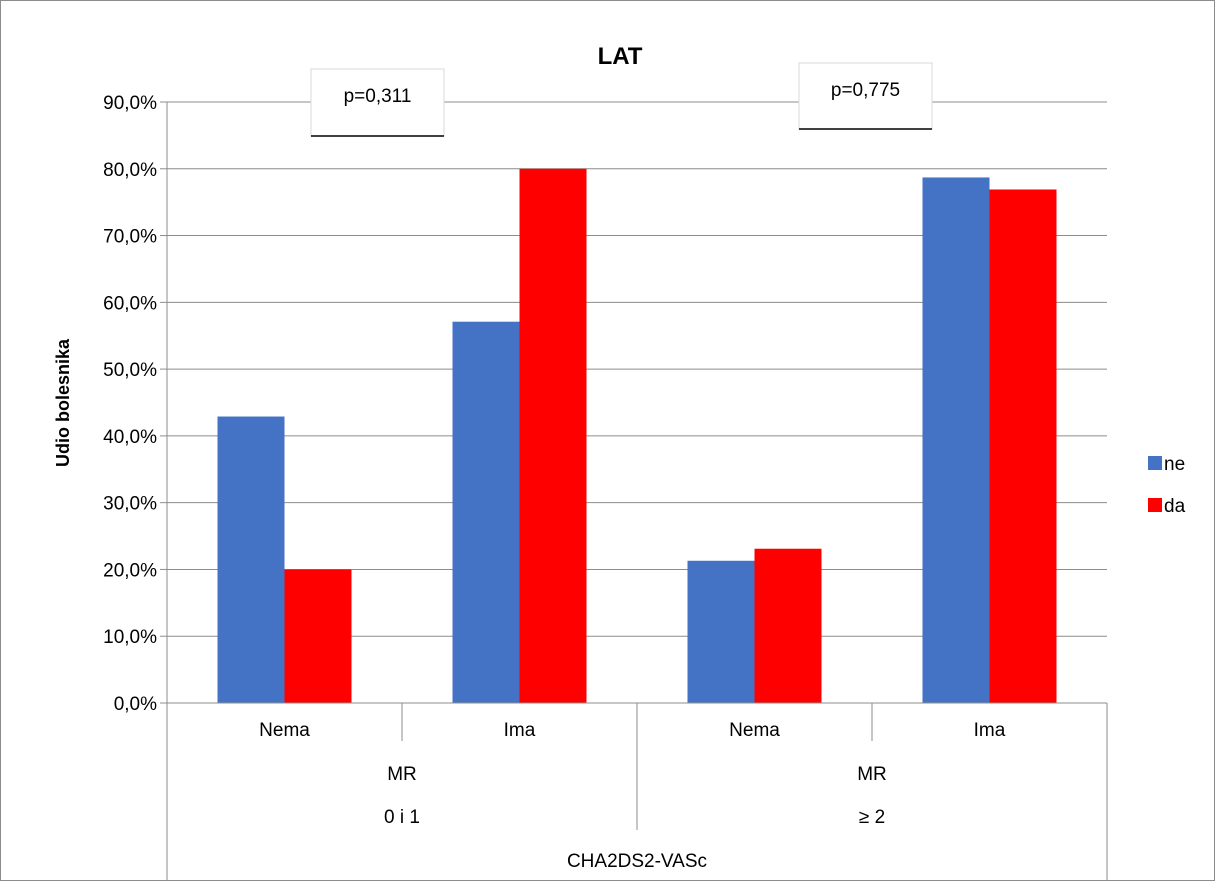  I want to click on y-tick-label: 40,0%, so click(130, 437).